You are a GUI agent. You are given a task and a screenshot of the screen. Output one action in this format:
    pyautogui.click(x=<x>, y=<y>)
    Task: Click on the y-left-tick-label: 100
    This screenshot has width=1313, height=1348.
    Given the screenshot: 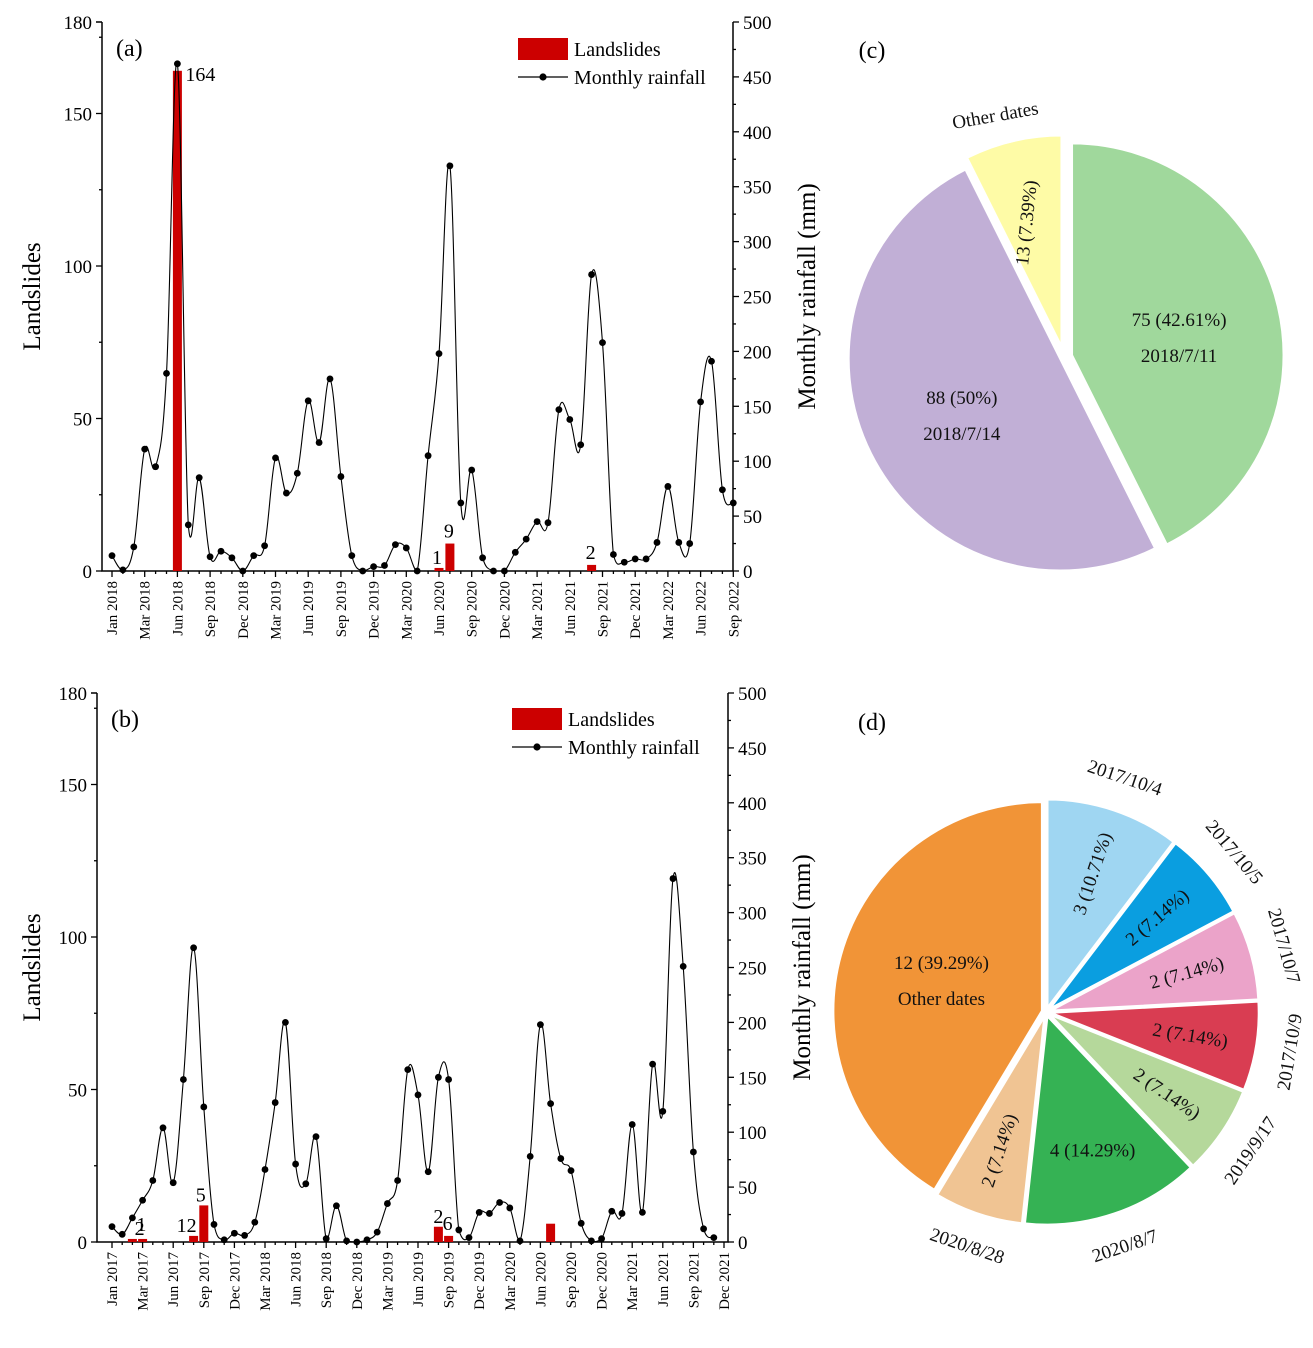 What is the action you would take?
    pyautogui.click(x=78, y=267)
    